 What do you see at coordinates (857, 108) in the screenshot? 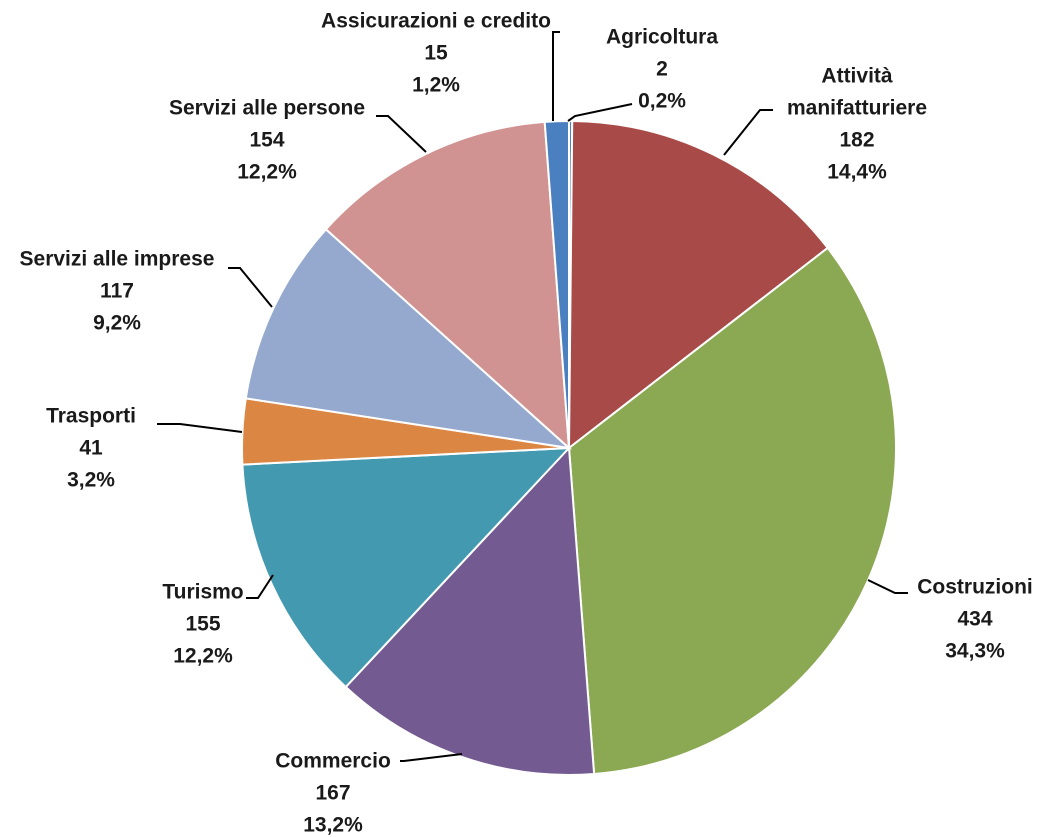
I see `data-label-attivita-manifatturiere-name: manifatturiere` at bounding box center [857, 108].